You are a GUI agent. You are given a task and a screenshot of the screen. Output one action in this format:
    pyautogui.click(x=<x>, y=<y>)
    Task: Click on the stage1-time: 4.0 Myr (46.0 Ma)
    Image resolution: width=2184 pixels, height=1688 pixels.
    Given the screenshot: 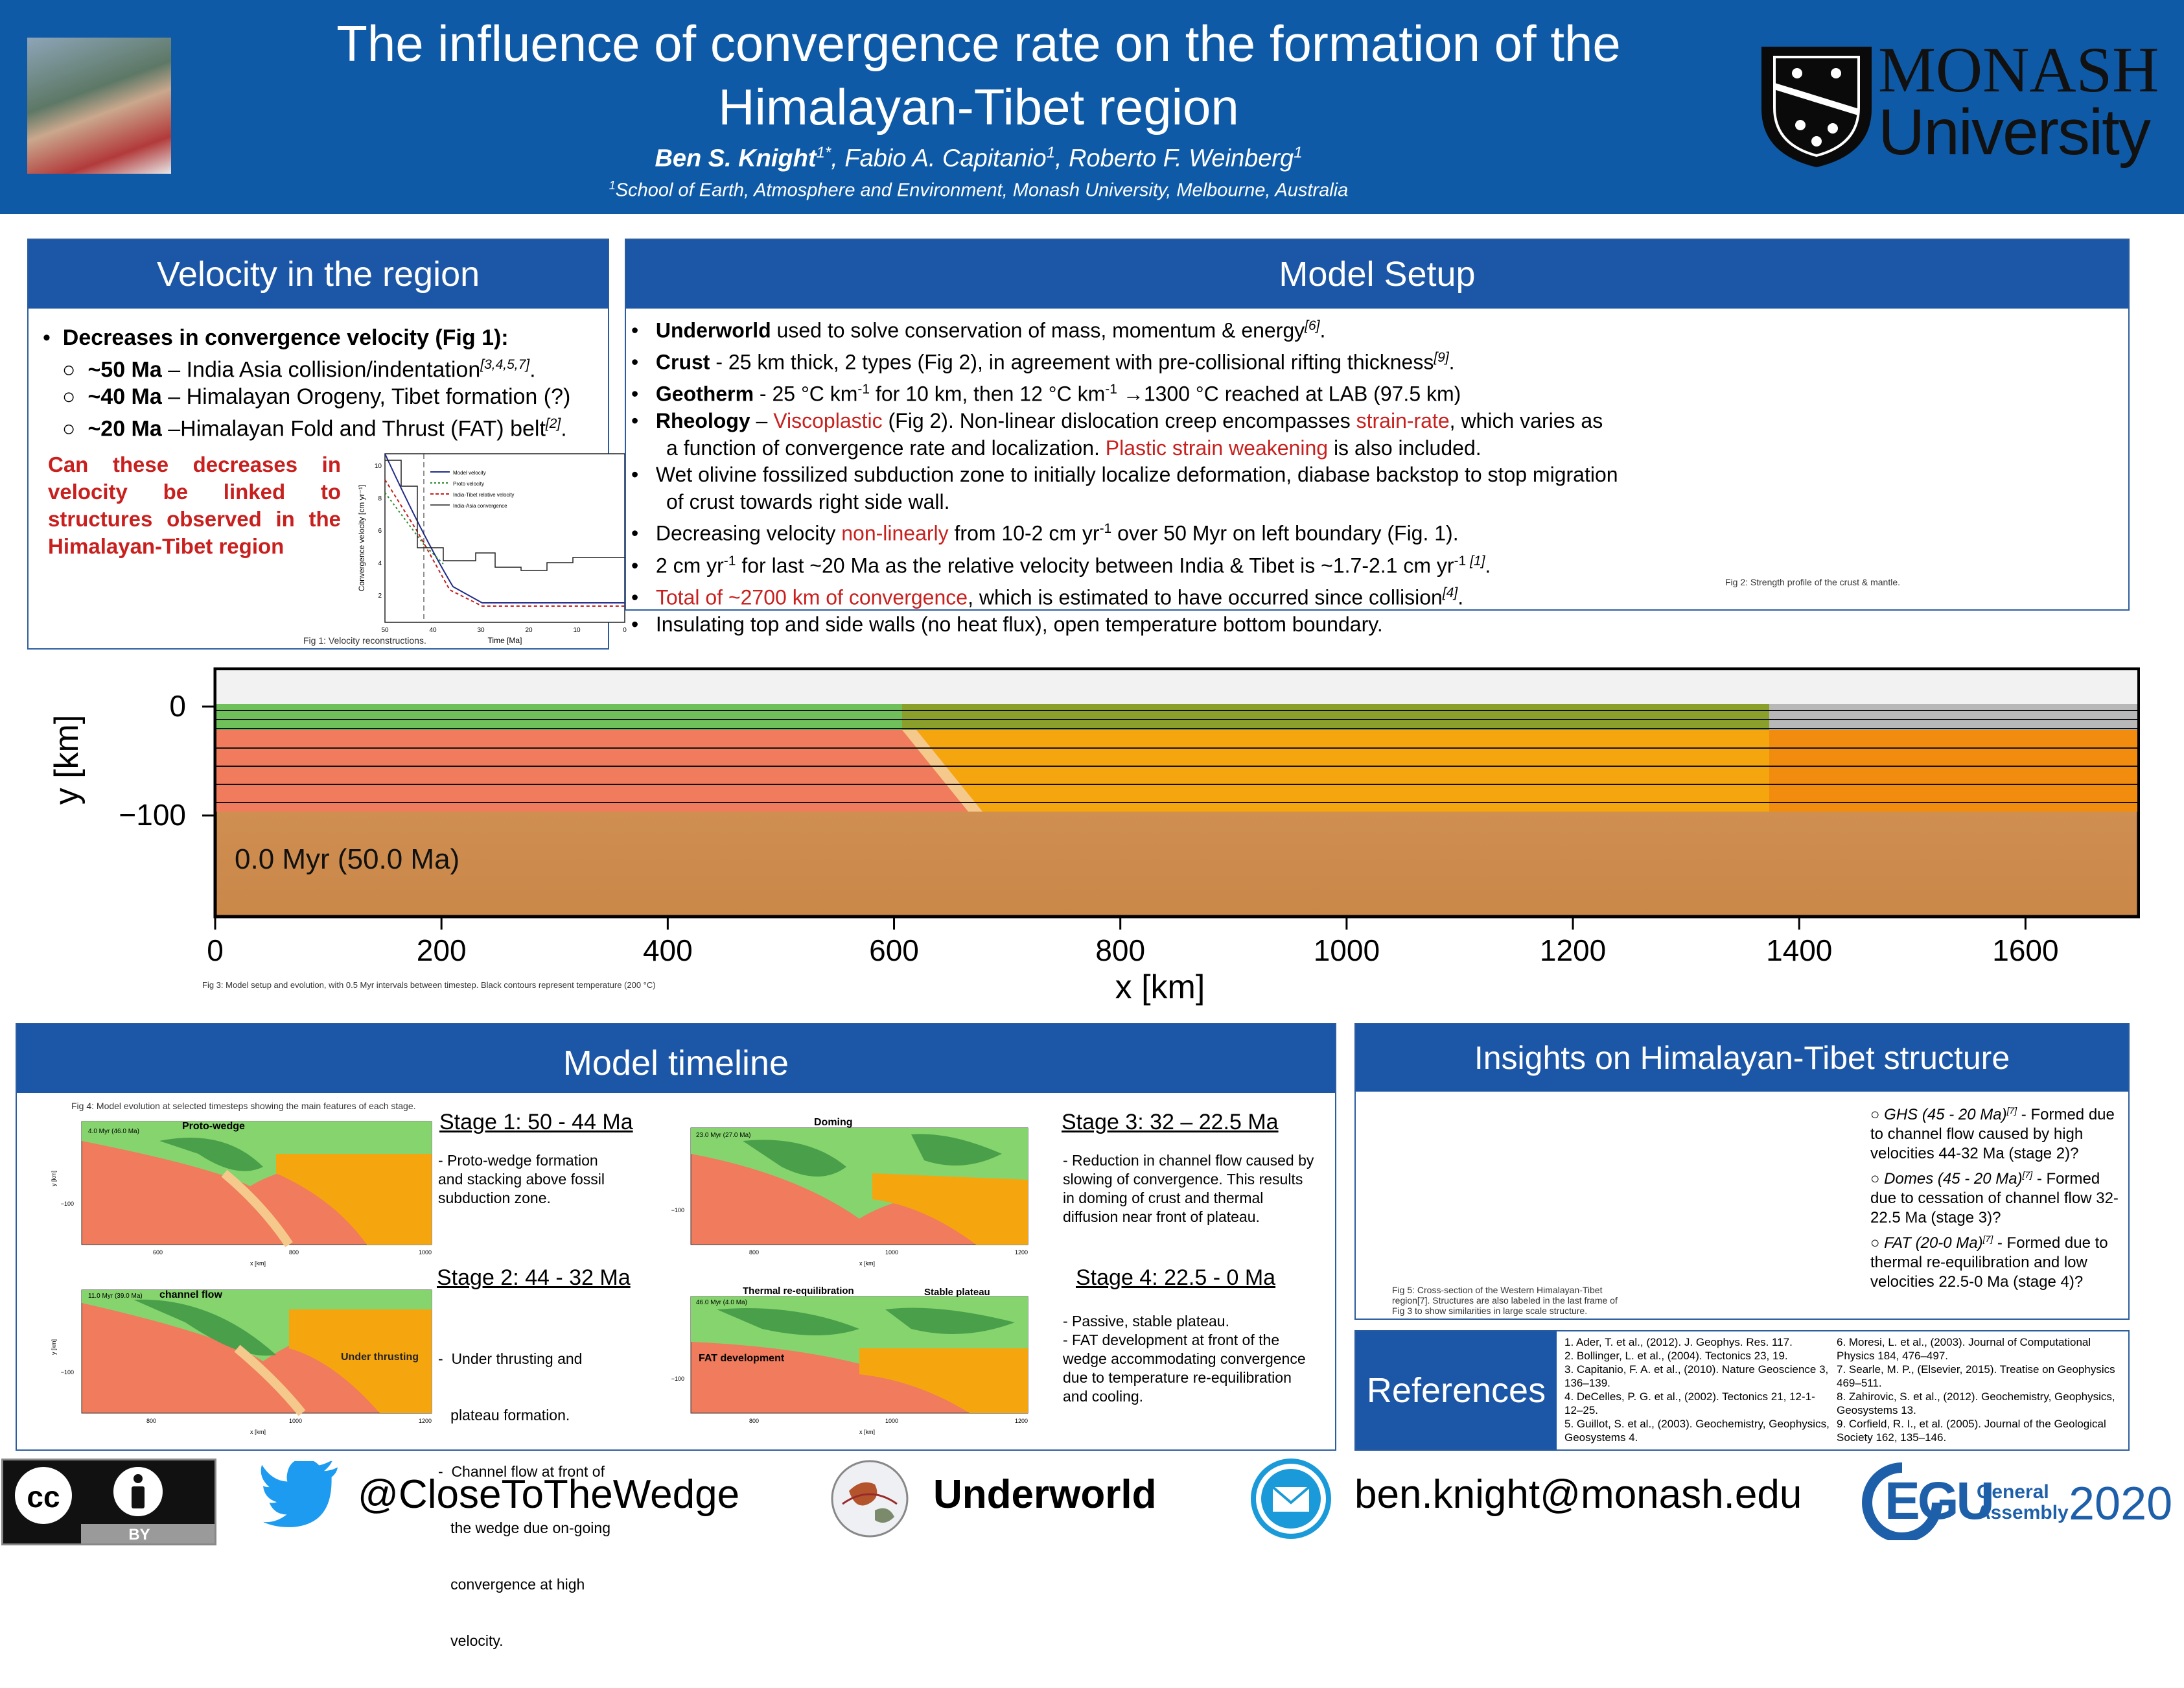 What is the action you would take?
    pyautogui.click(x=113, y=1132)
    